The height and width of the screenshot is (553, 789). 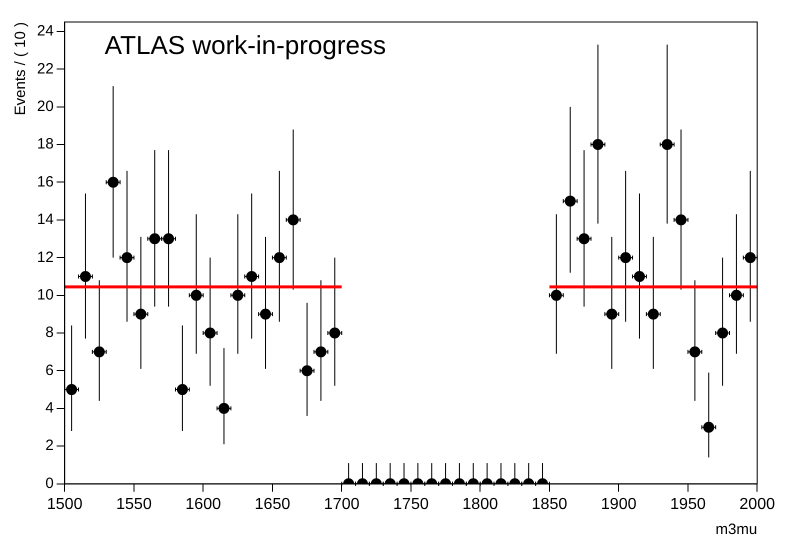 What do you see at coordinates (688, 504) in the screenshot?
I see `x-tick-label: 1950` at bounding box center [688, 504].